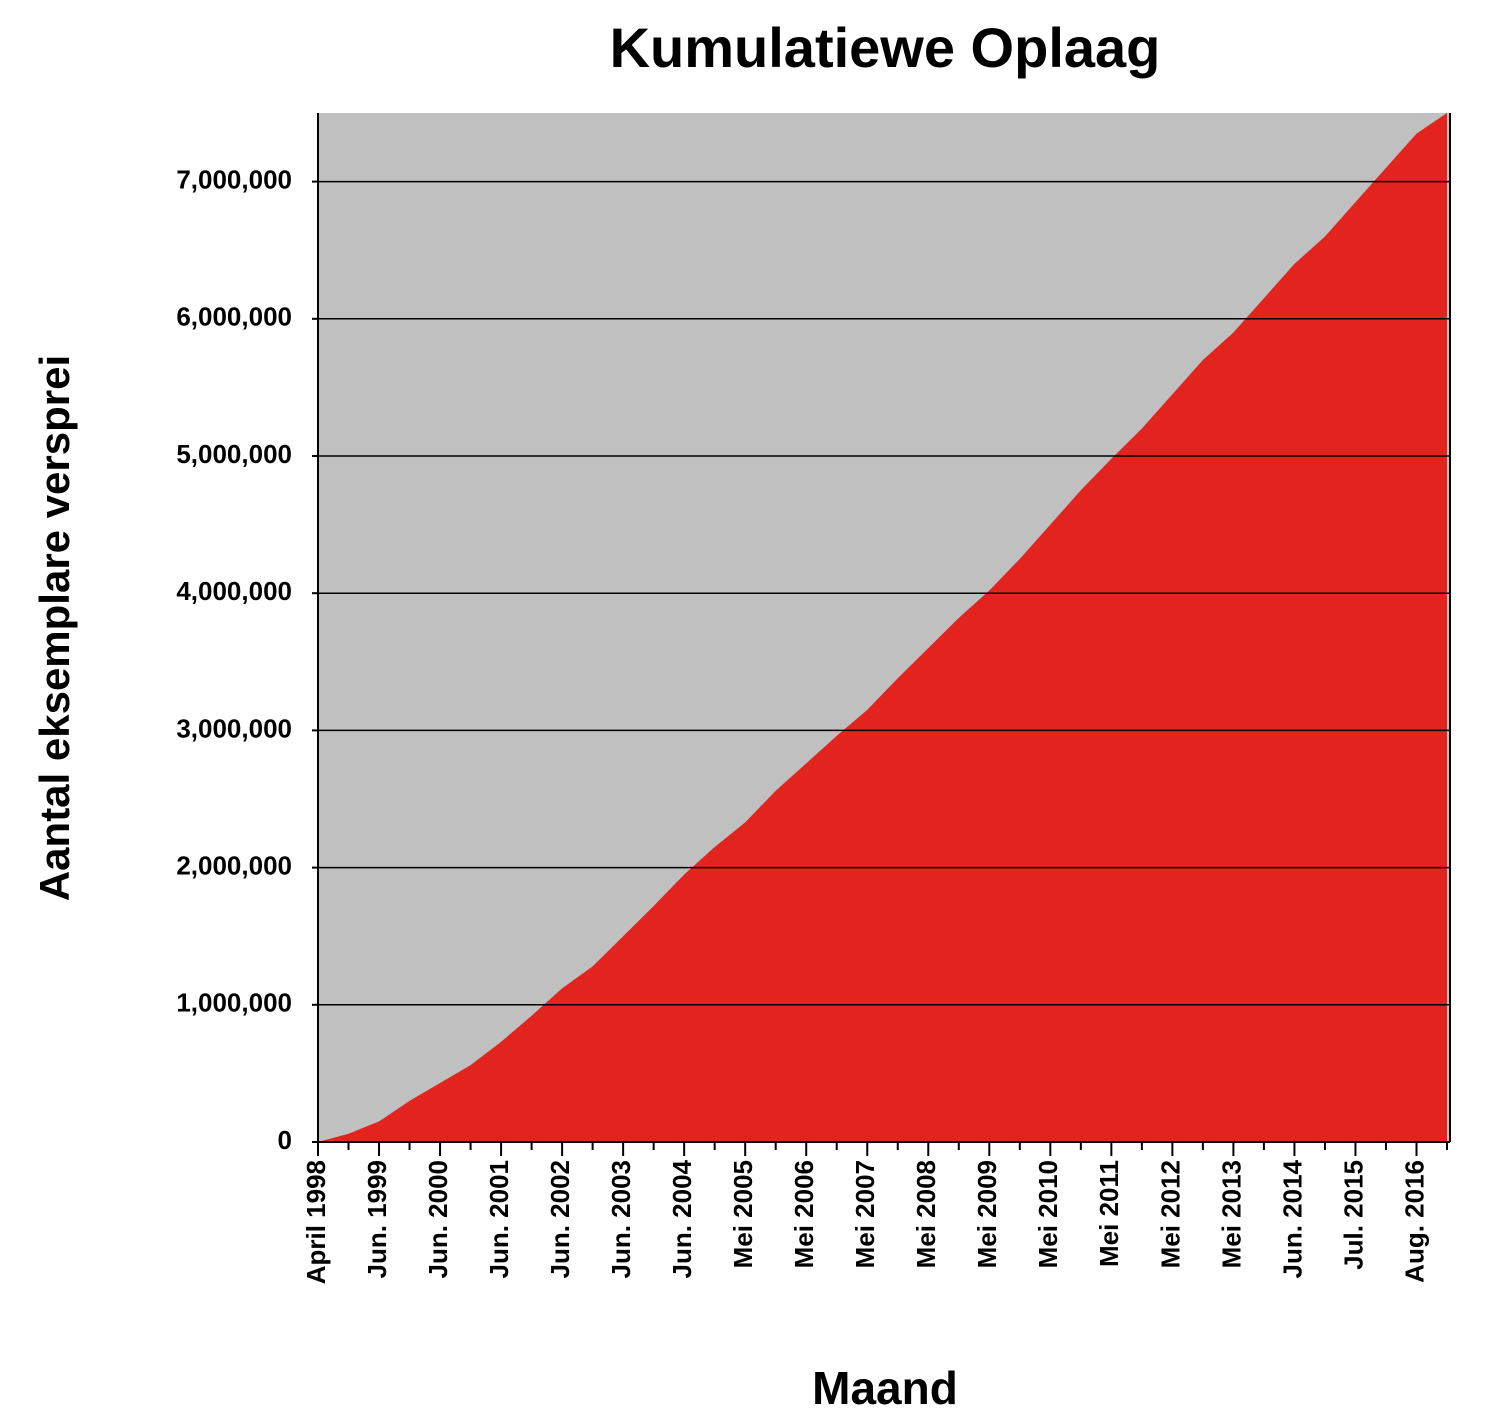 The image size is (1504, 1428). Describe the element at coordinates (1414, 1221) in the screenshot. I see `x-tick-label: Aug. 2016` at that location.